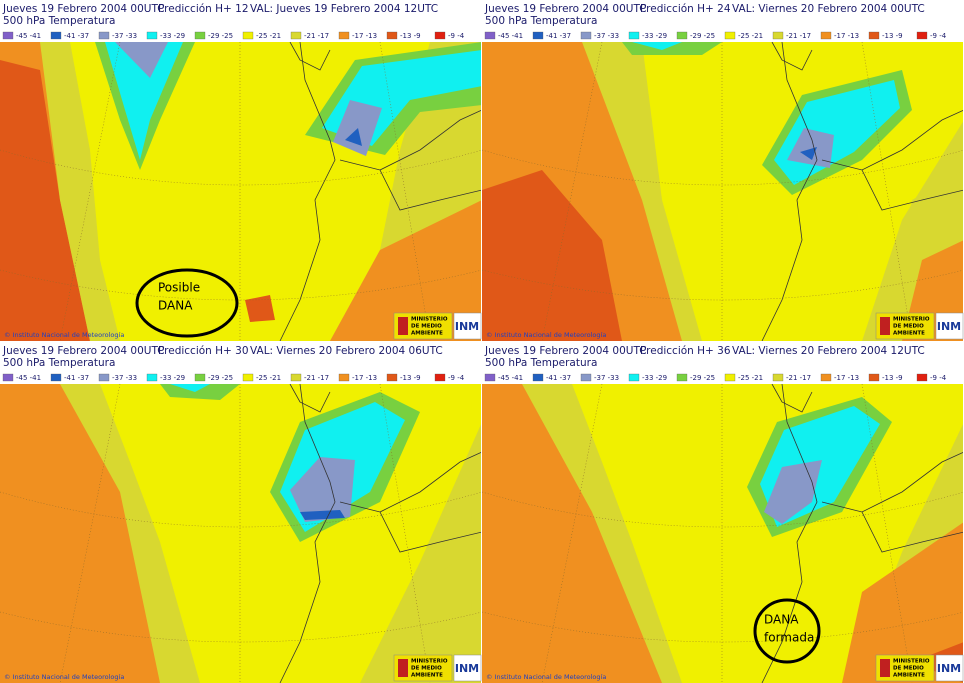 This screenshot has height=683, width=964. I want to click on coastline, so click(380, 533).